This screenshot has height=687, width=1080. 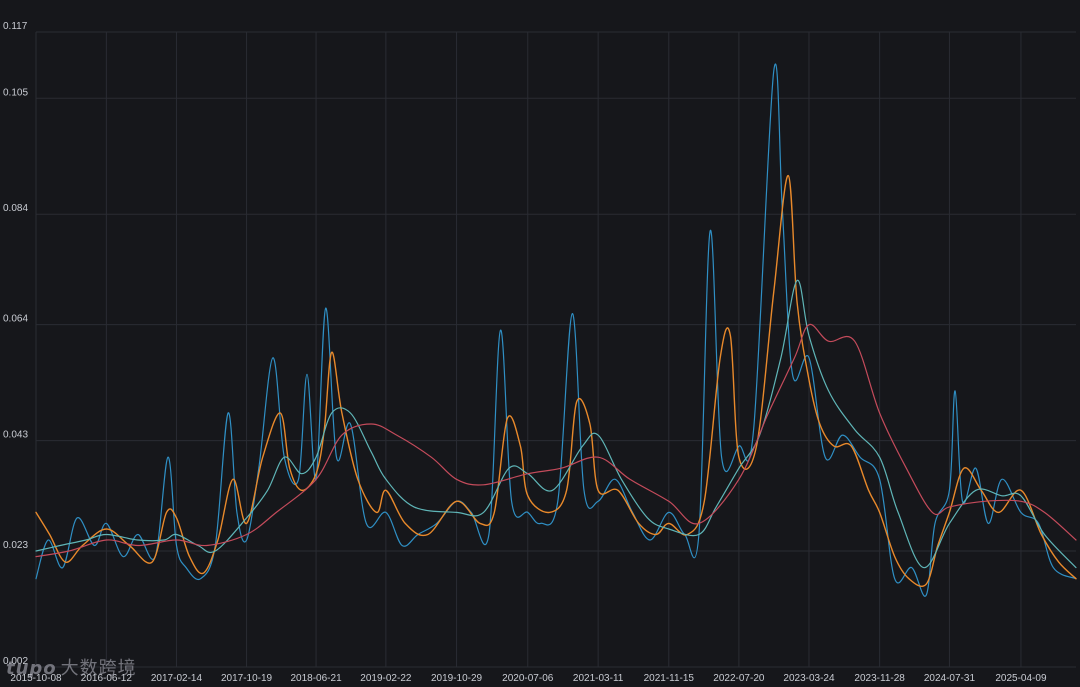 I want to click on x-tick-label: 2015-10-08, so click(x=36, y=678).